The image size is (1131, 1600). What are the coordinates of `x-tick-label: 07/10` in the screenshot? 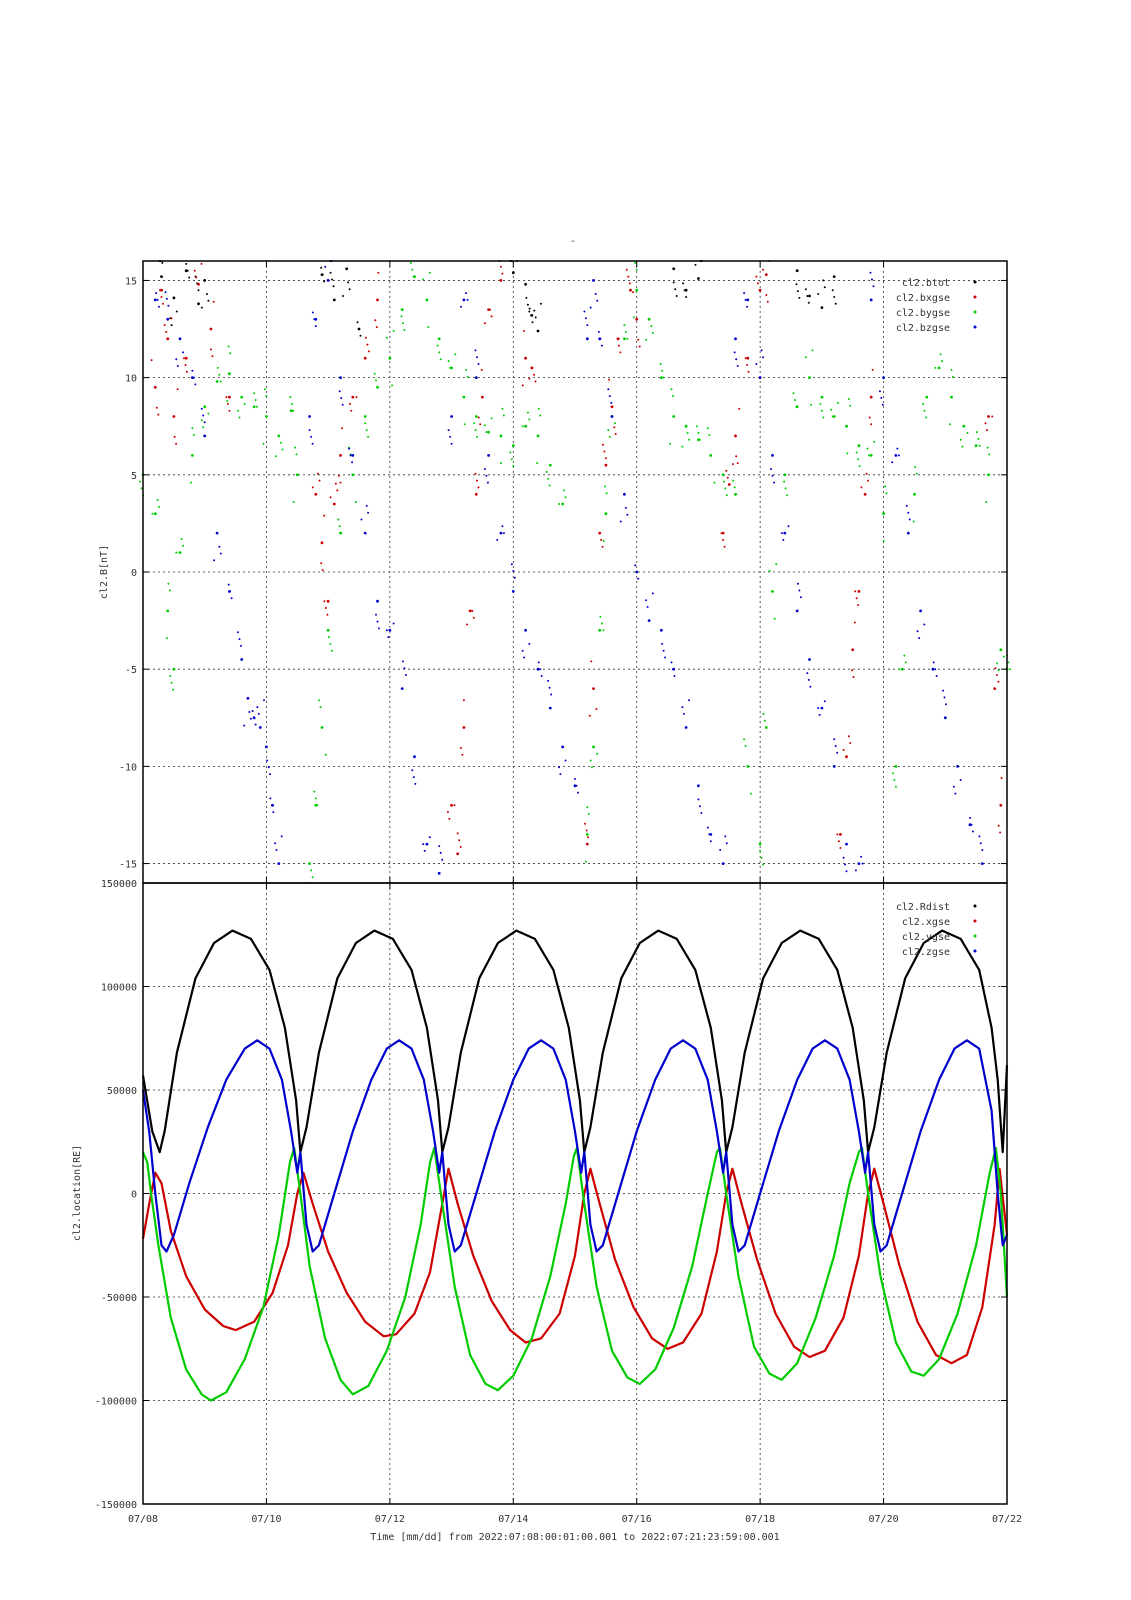 It's located at (266, 1519).